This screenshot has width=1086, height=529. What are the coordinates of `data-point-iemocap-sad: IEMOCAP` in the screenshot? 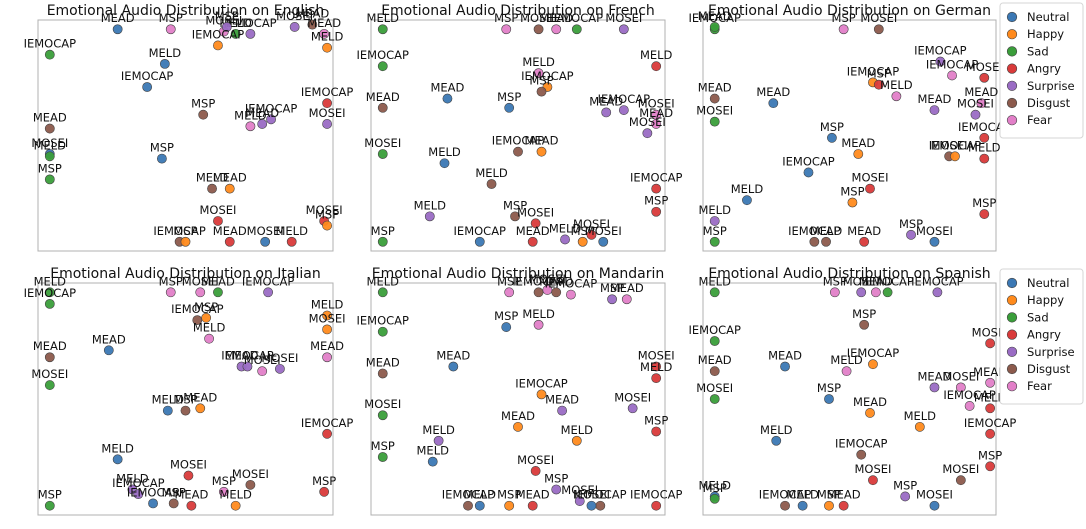 It's located at (50, 297).